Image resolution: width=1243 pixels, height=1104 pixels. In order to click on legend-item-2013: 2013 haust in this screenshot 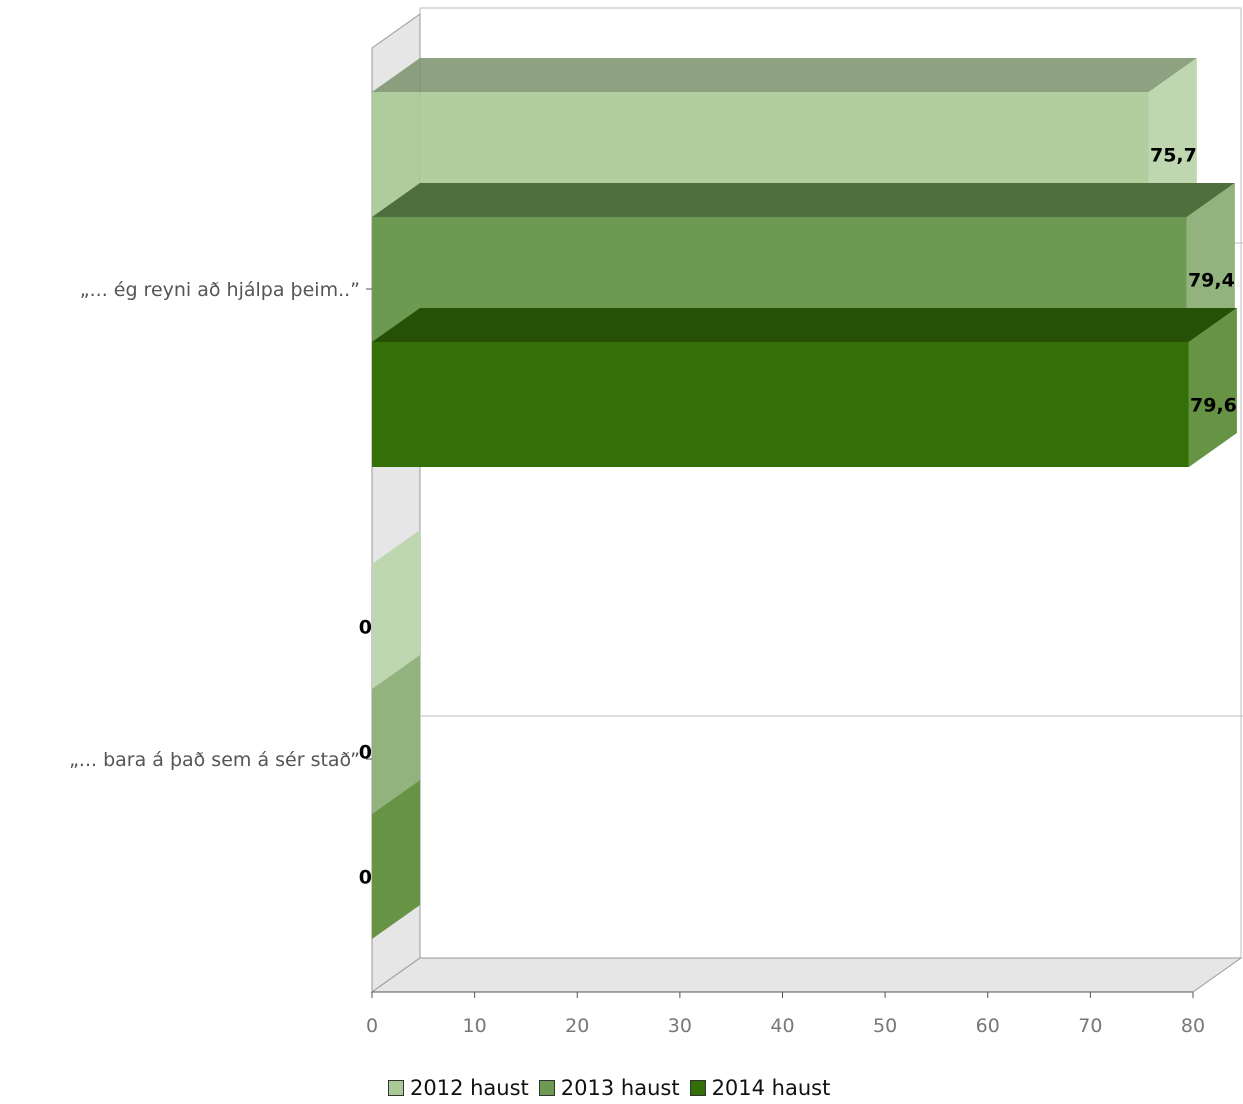, I will do `click(609, 1088)`.